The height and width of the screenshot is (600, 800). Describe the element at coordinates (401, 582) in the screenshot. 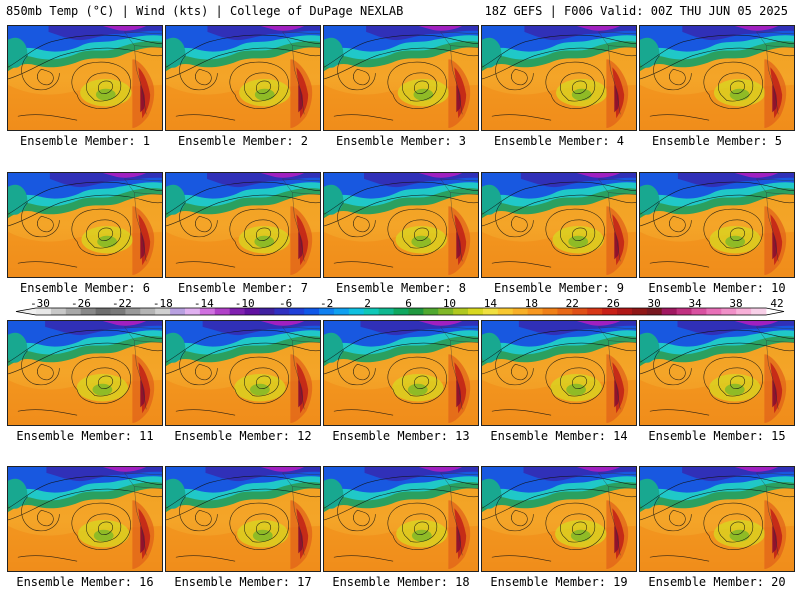

I see `ensemble-member-label: Ensemble Member: 18` at that location.